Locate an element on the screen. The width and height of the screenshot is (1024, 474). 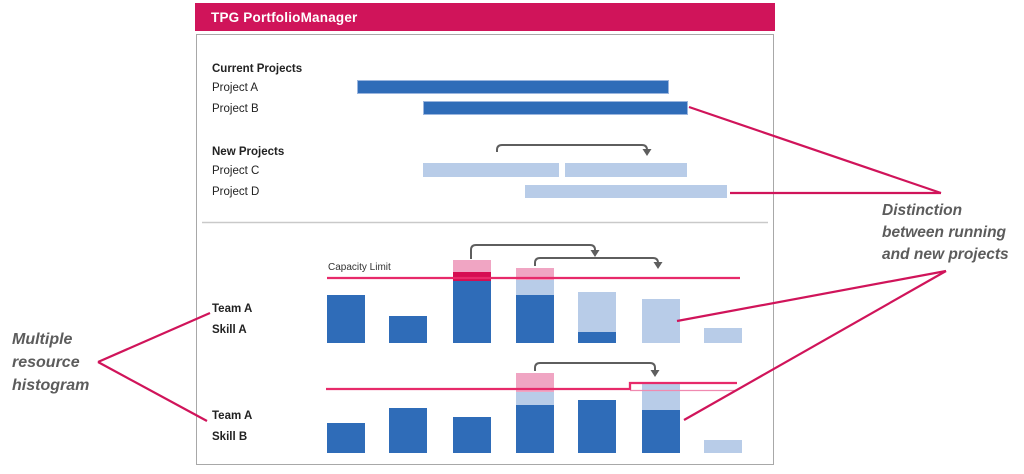
row-label-project-c: Project C is located at coordinates (236, 171).